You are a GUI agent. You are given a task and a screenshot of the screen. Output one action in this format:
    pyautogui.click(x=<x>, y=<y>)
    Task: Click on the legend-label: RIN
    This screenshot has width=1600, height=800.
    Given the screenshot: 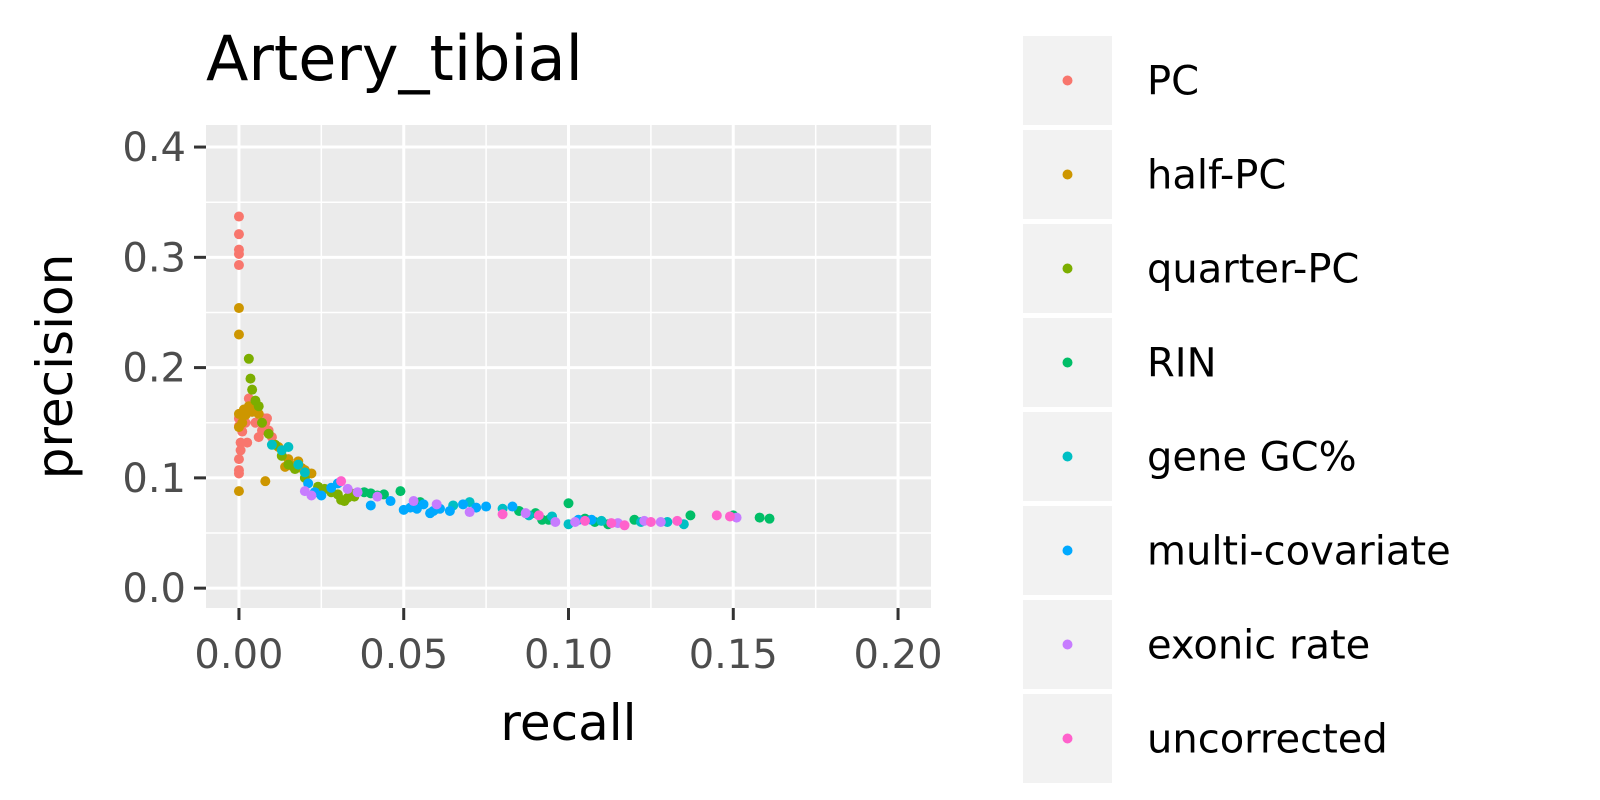 What is the action you would take?
    pyautogui.click(x=1182, y=364)
    